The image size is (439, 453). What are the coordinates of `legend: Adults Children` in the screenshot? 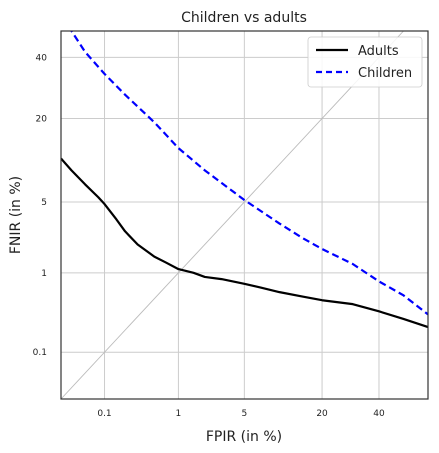 It's located at (365, 62).